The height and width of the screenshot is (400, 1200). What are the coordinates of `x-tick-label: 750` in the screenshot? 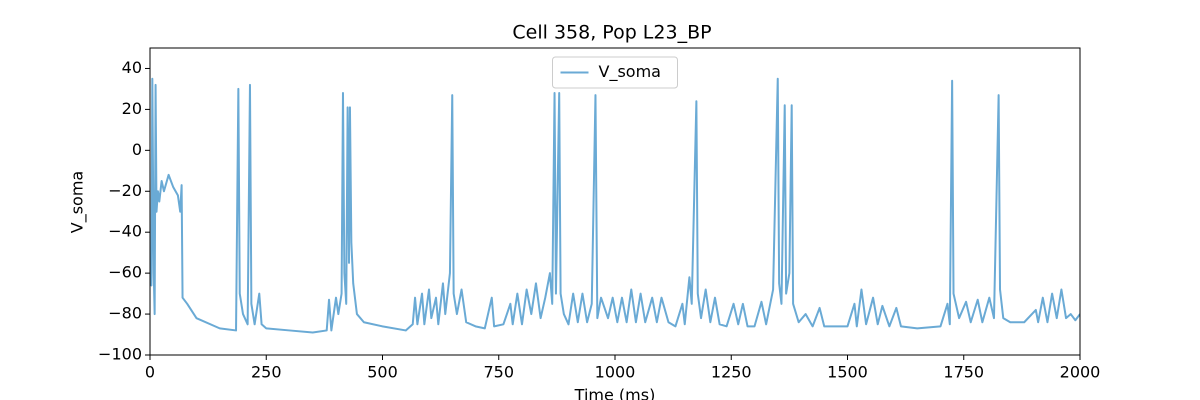 It's located at (498, 372).